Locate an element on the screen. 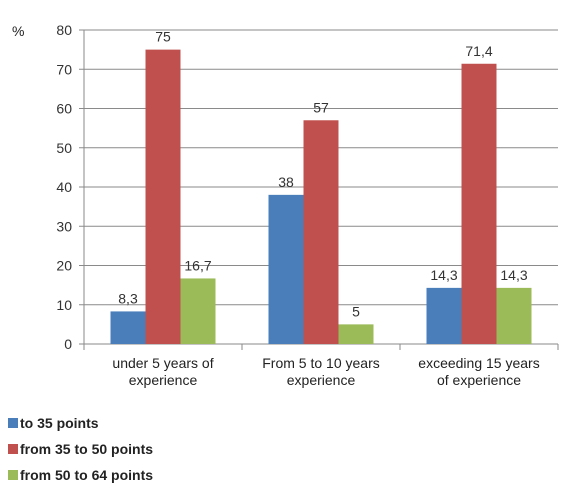 The height and width of the screenshot is (494, 569). y-tick-label: 60 is located at coordinates (64, 109).